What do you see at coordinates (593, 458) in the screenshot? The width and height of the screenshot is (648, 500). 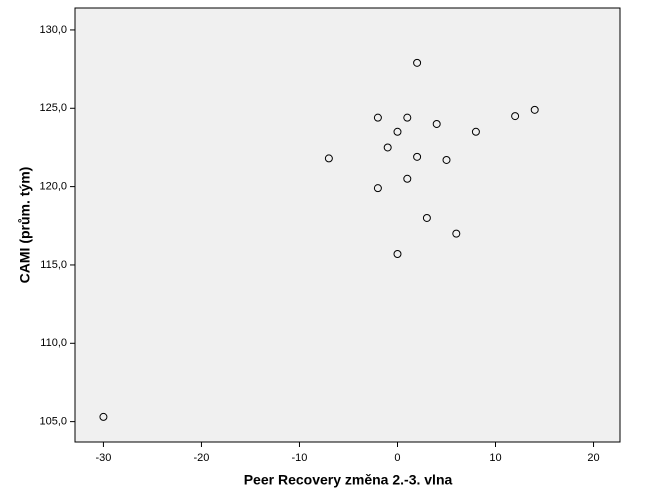 I see `x-tick-label: 20` at bounding box center [593, 458].